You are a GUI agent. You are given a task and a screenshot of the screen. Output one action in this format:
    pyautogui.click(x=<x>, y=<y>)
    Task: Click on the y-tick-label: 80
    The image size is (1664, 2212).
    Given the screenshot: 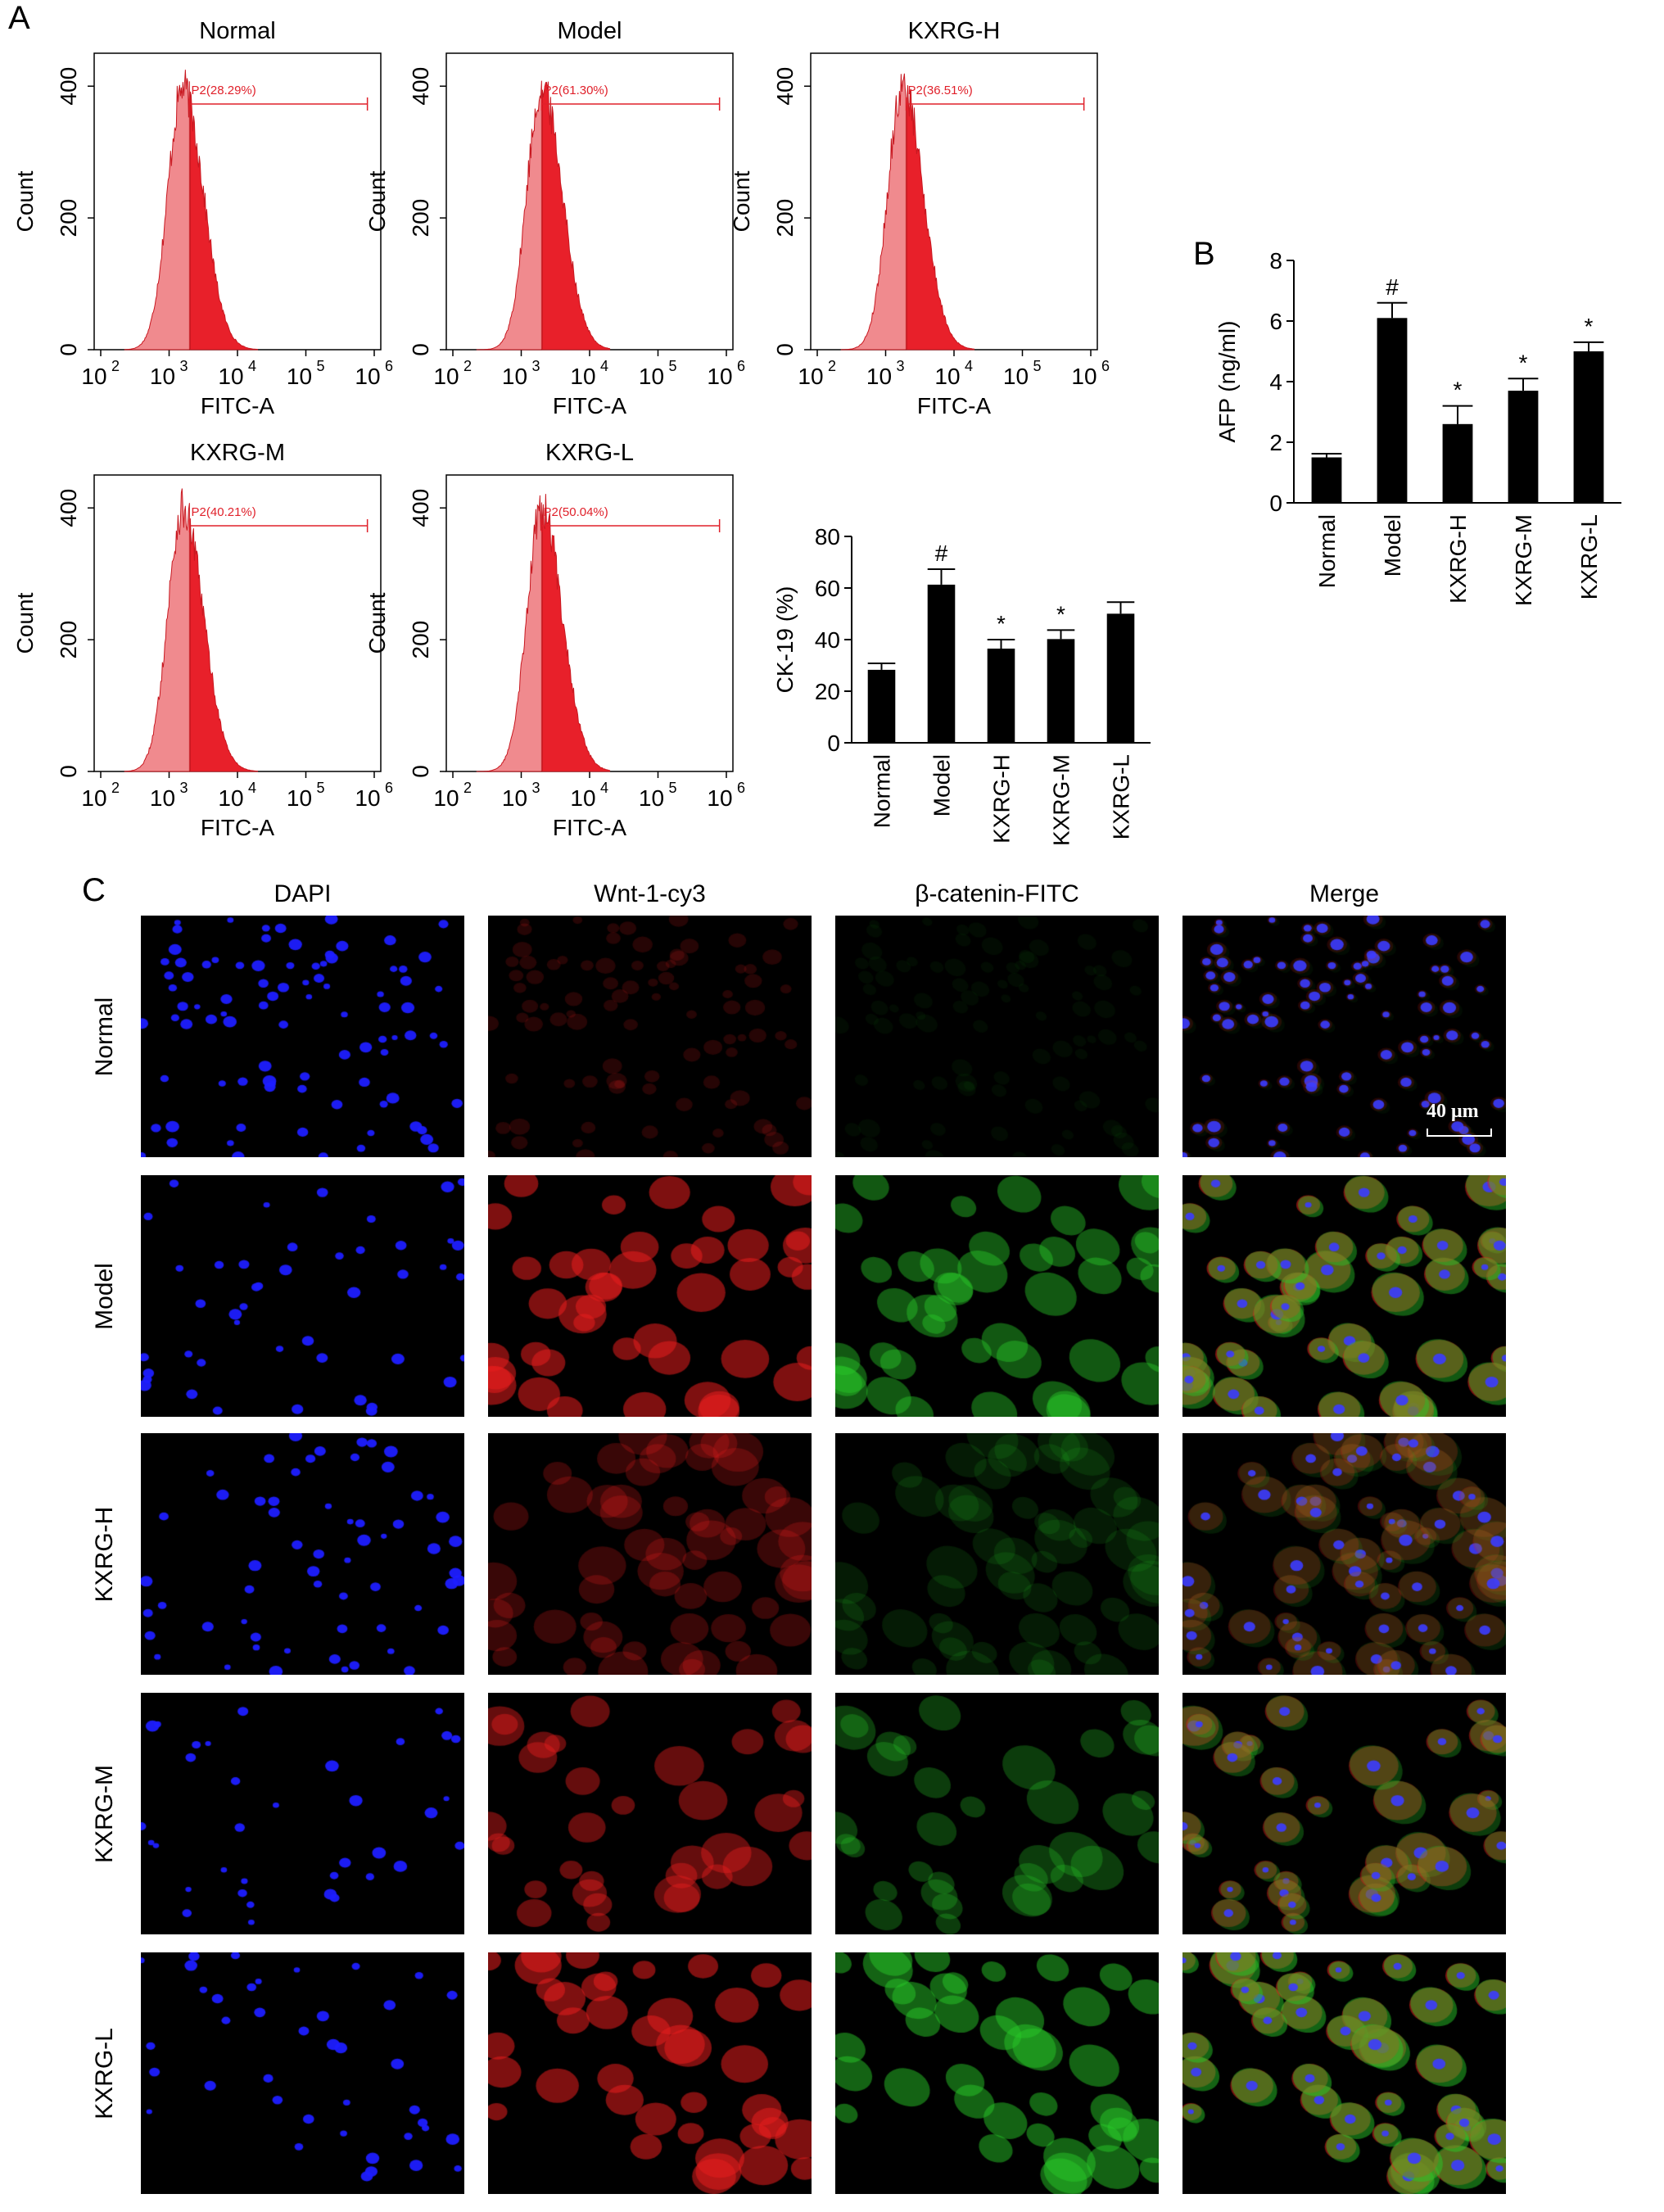 What is the action you would take?
    pyautogui.click(x=827, y=537)
    